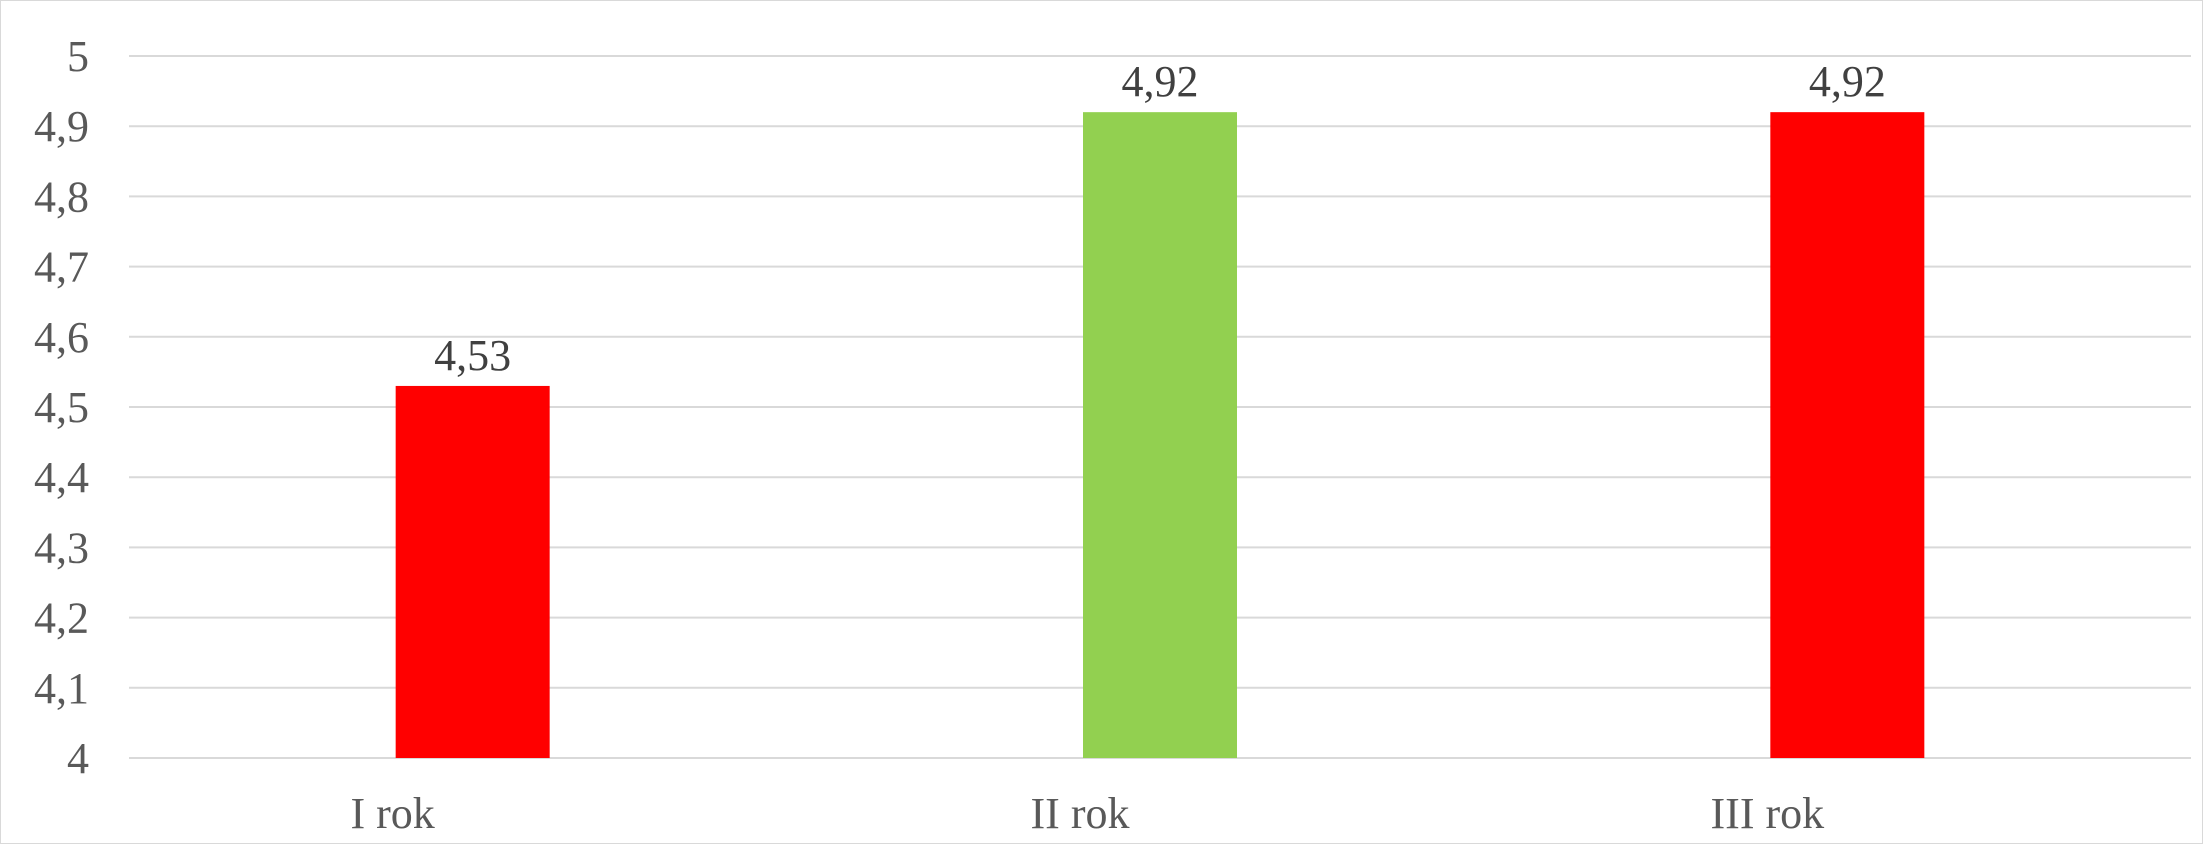 The height and width of the screenshot is (845, 2203). I want to click on y-tick-label: 5, so click(78, 56).